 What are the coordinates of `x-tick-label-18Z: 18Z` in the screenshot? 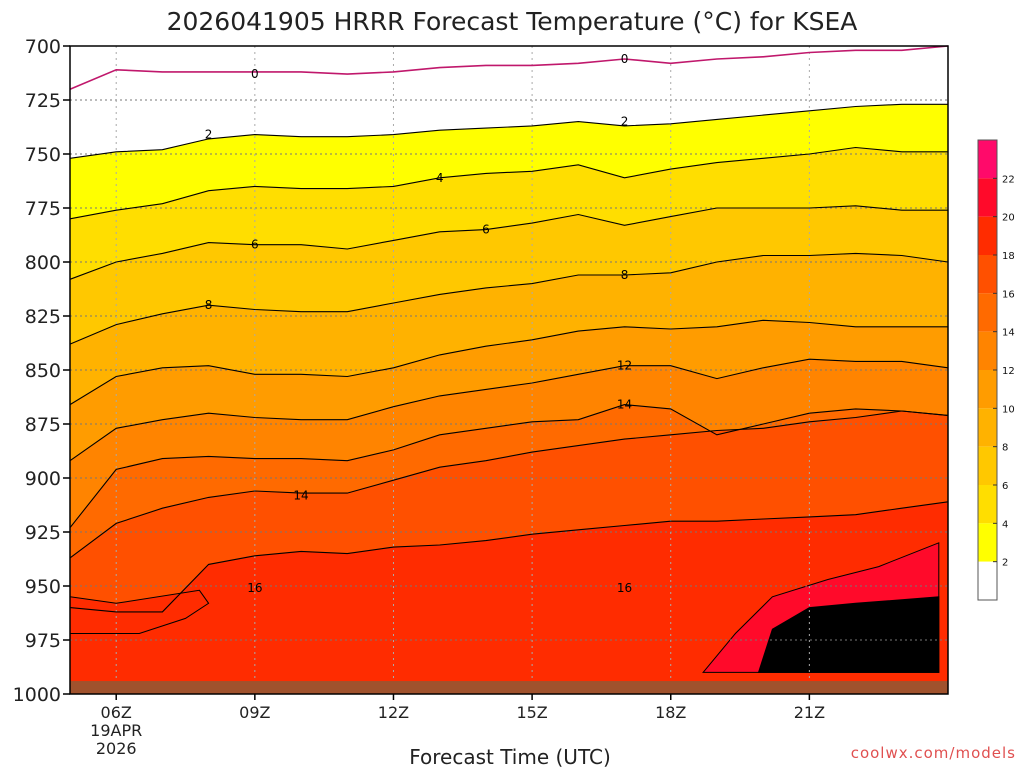 It's located at (670, 712).